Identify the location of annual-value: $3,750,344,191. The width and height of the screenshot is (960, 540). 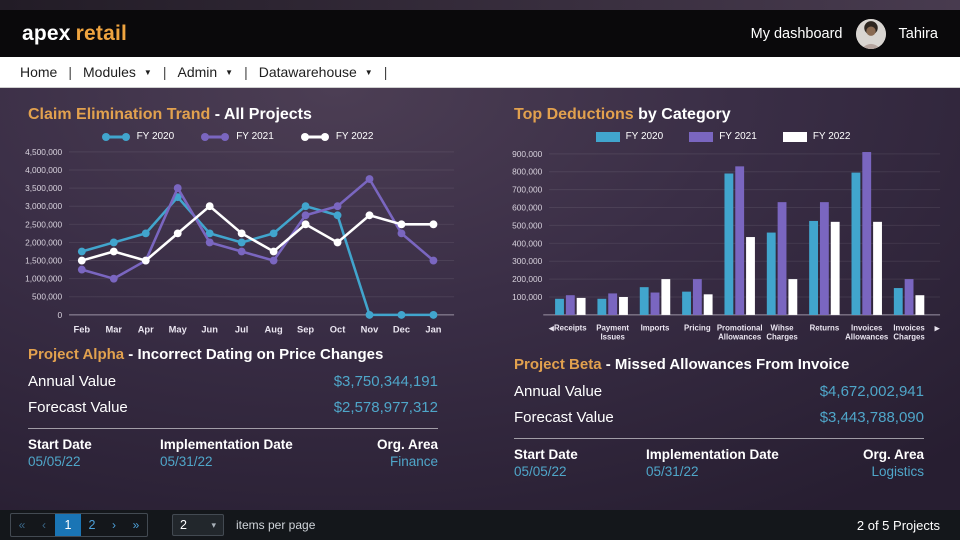
(385, 382).